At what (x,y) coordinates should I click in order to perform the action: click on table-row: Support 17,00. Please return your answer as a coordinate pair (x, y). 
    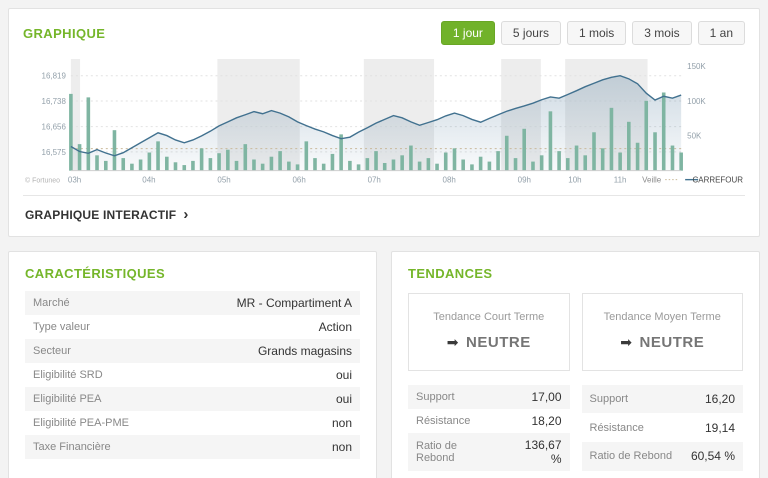
    Looking at the image, I should click on (489, 396).